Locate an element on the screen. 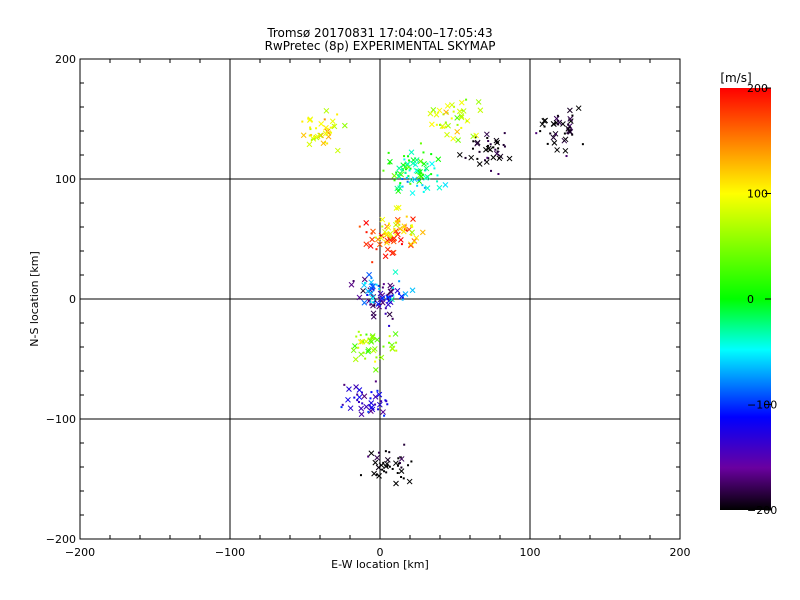 This screenshot has height=600, width=800. y-tick-label: 0 is located at coordinates (72, 299).